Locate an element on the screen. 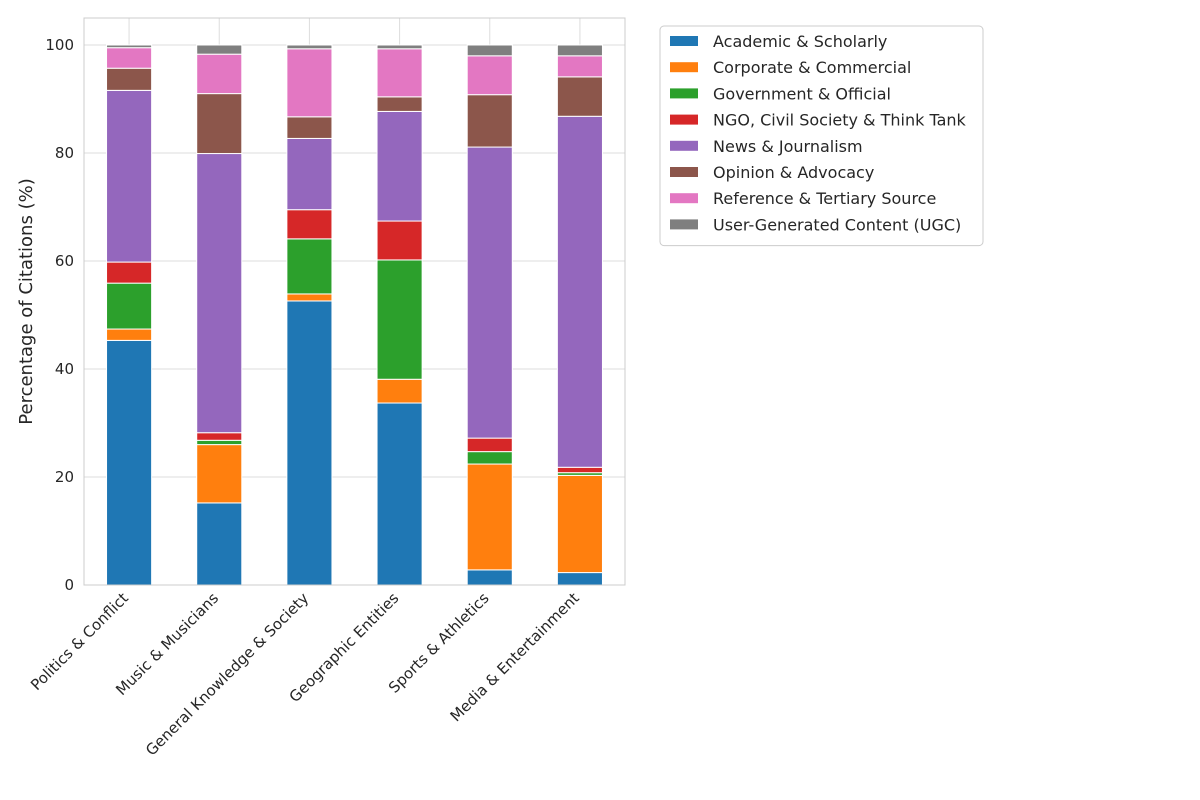  x-tick-label: Politics & Conflict is located at coordinates (79, 641).